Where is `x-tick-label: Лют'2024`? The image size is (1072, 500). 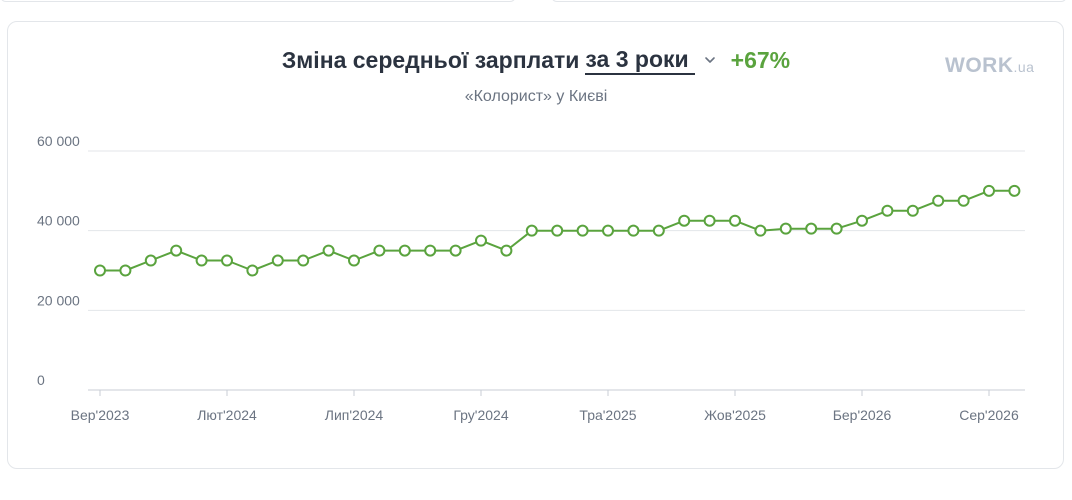 x-tick-label: Лют'2024 is located at coordinates (227, 415).